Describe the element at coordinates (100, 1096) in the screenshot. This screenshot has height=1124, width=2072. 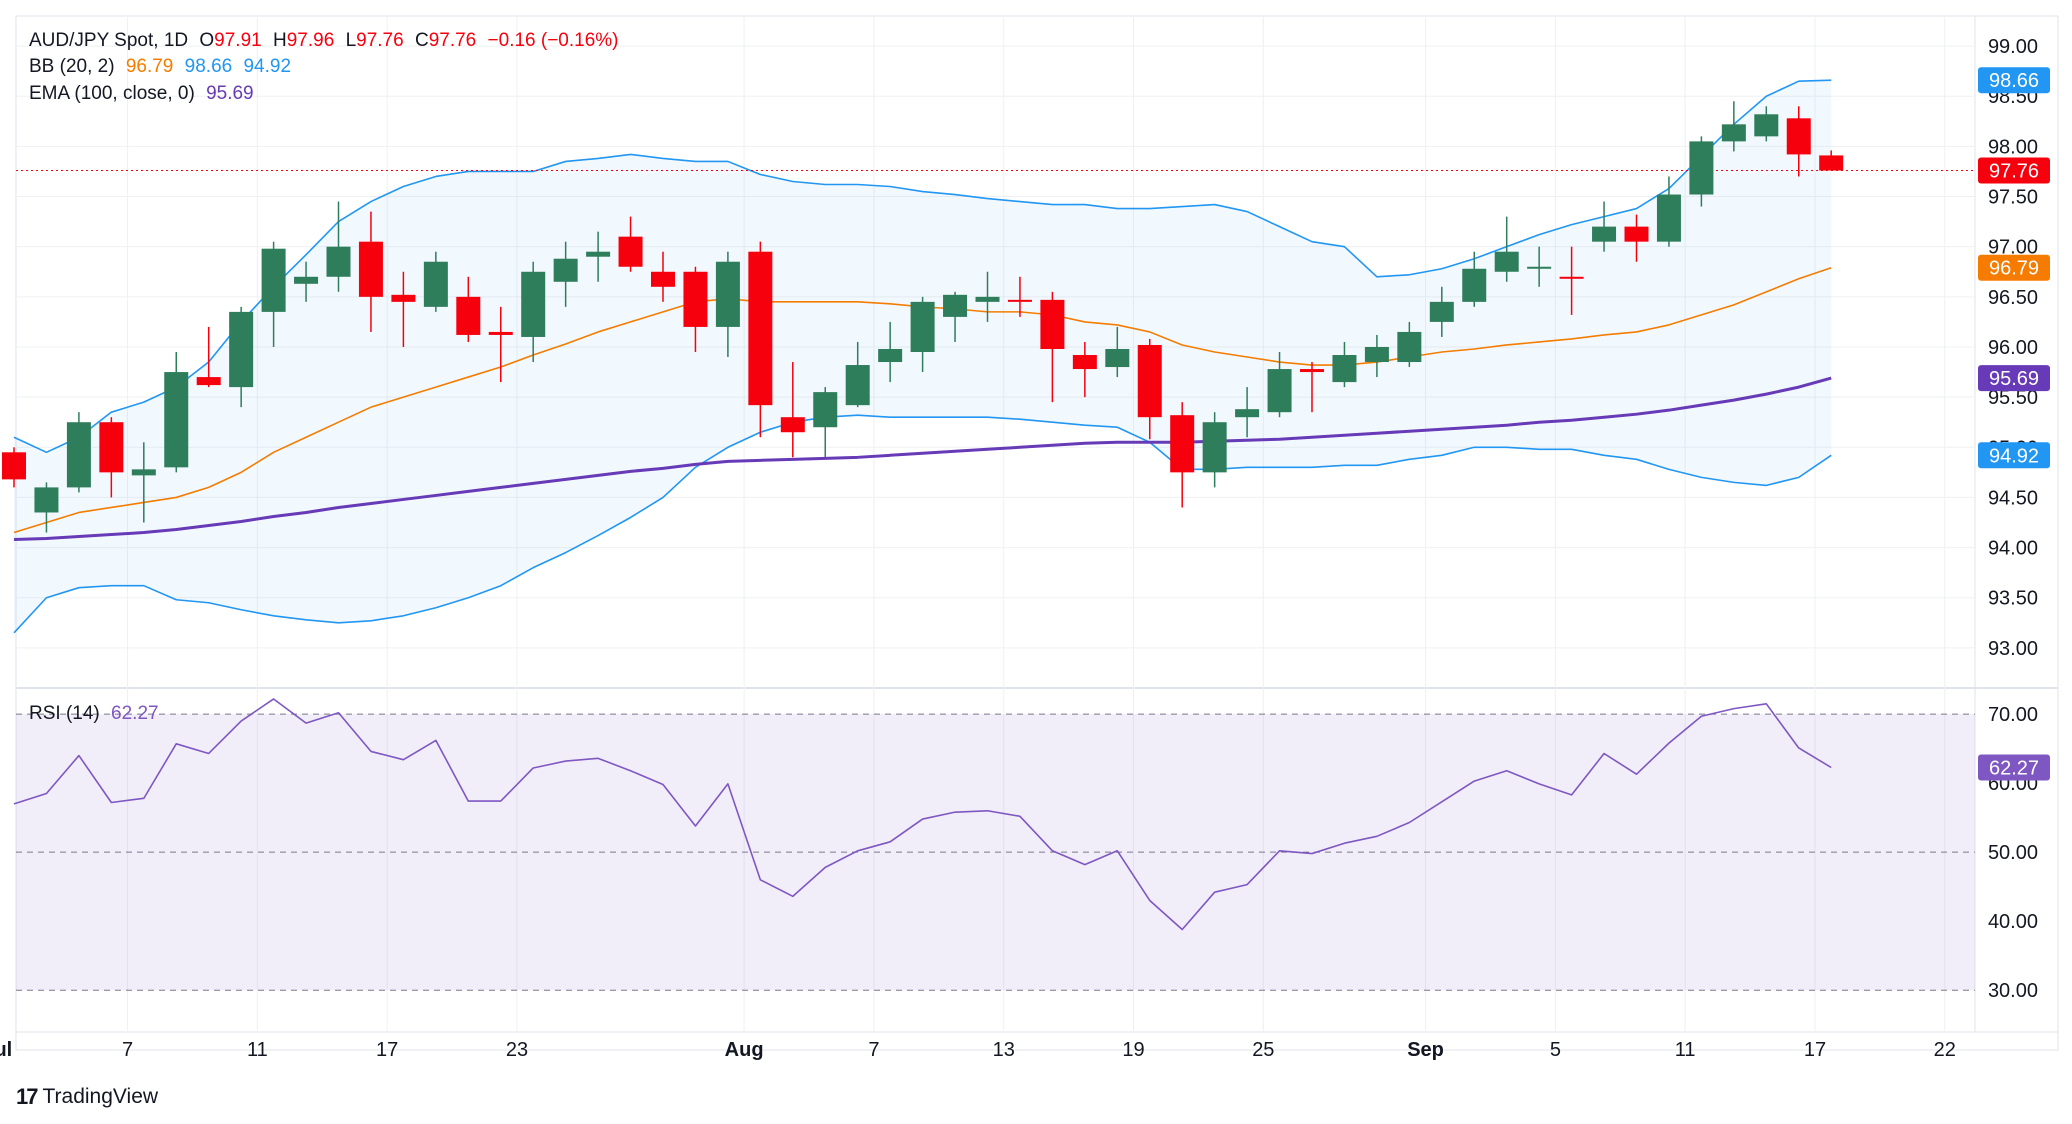
I see `brand-name: TradingView` at that location.